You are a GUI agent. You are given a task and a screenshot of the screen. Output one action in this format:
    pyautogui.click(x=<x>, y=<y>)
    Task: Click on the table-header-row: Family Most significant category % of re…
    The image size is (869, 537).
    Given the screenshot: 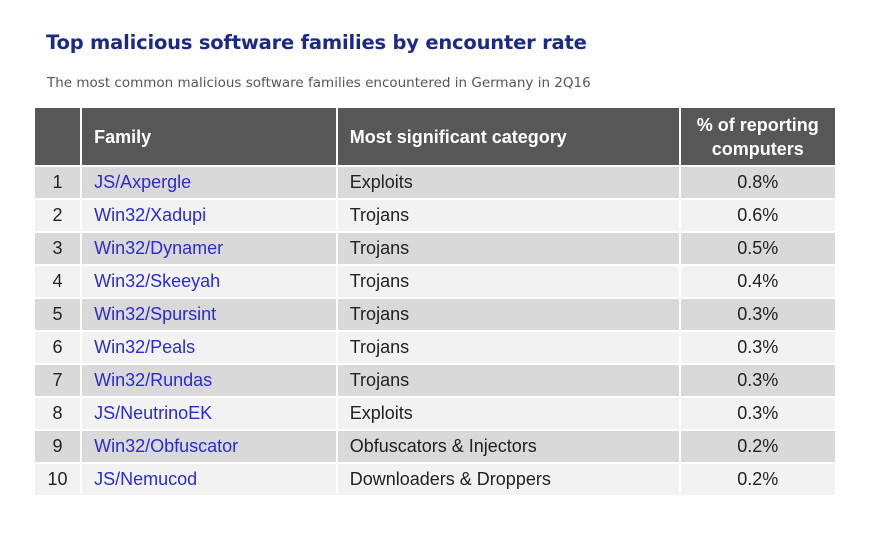 What is the action you would take?
    pyautogui.click(x=435, y=136)
    